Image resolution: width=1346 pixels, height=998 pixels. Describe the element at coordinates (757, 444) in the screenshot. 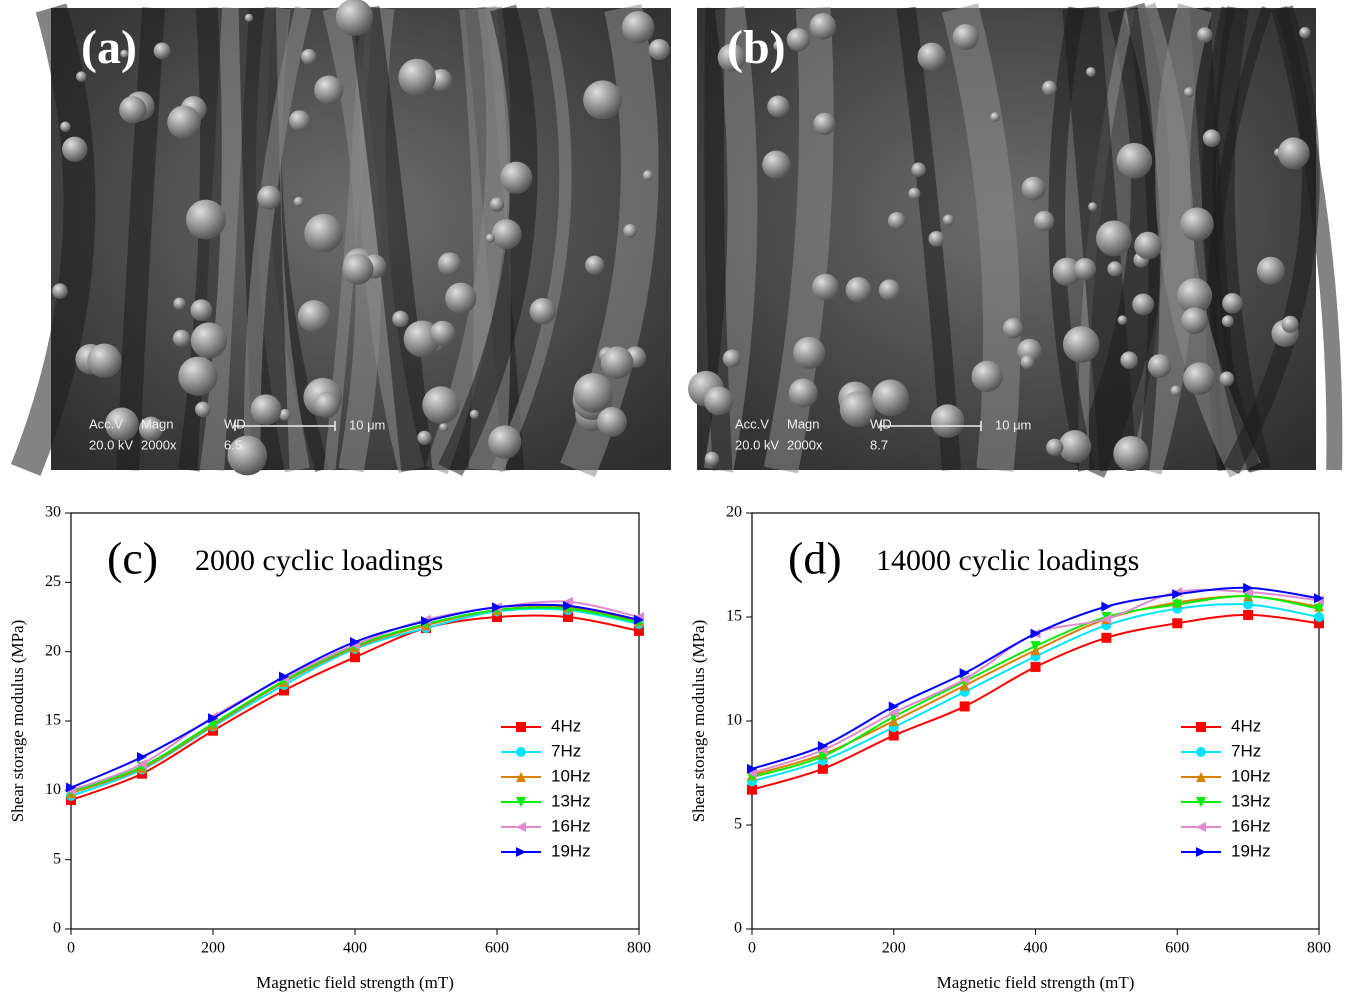

I see `image-info-value: 20.0 kV` at that location.